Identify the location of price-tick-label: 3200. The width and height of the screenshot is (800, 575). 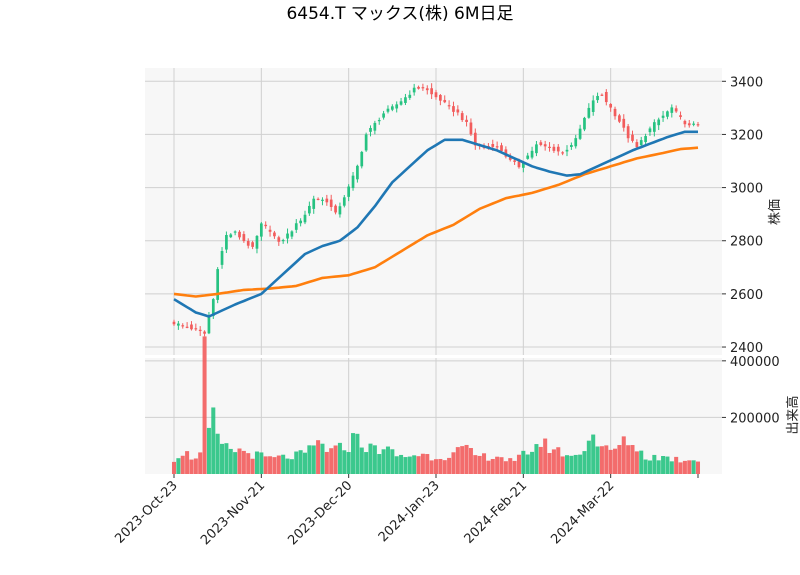
(746, 135).